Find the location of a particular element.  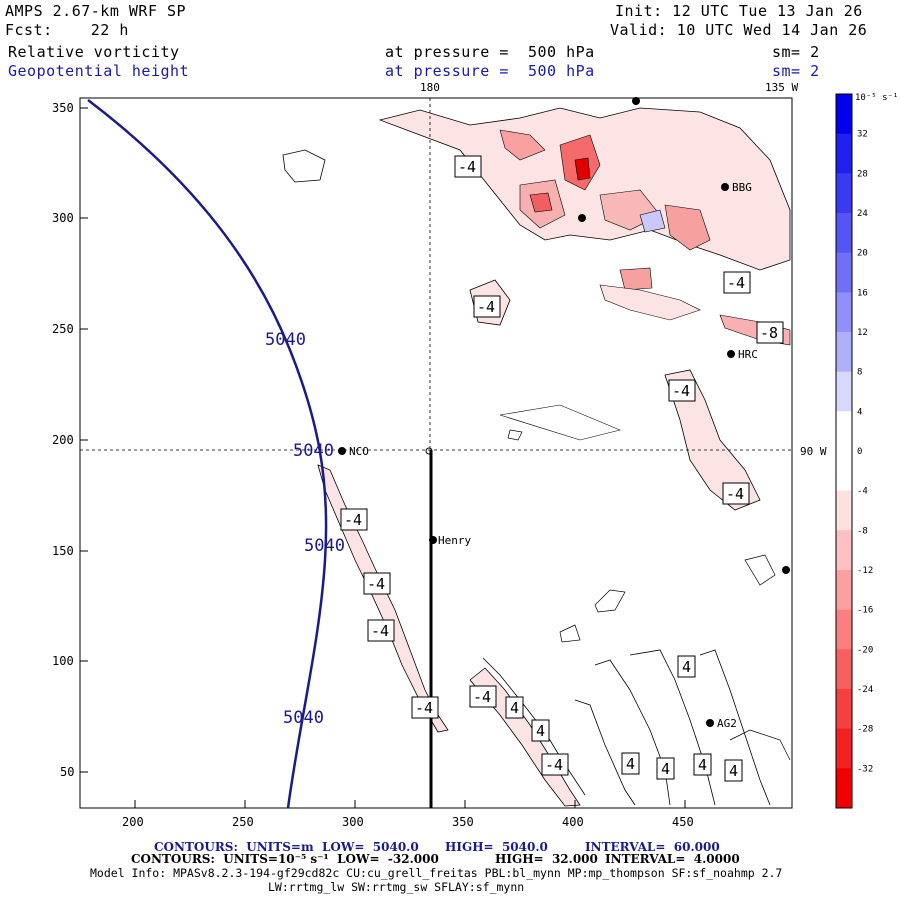

x-tick-label: 200 is located at coordinates (133, 822).